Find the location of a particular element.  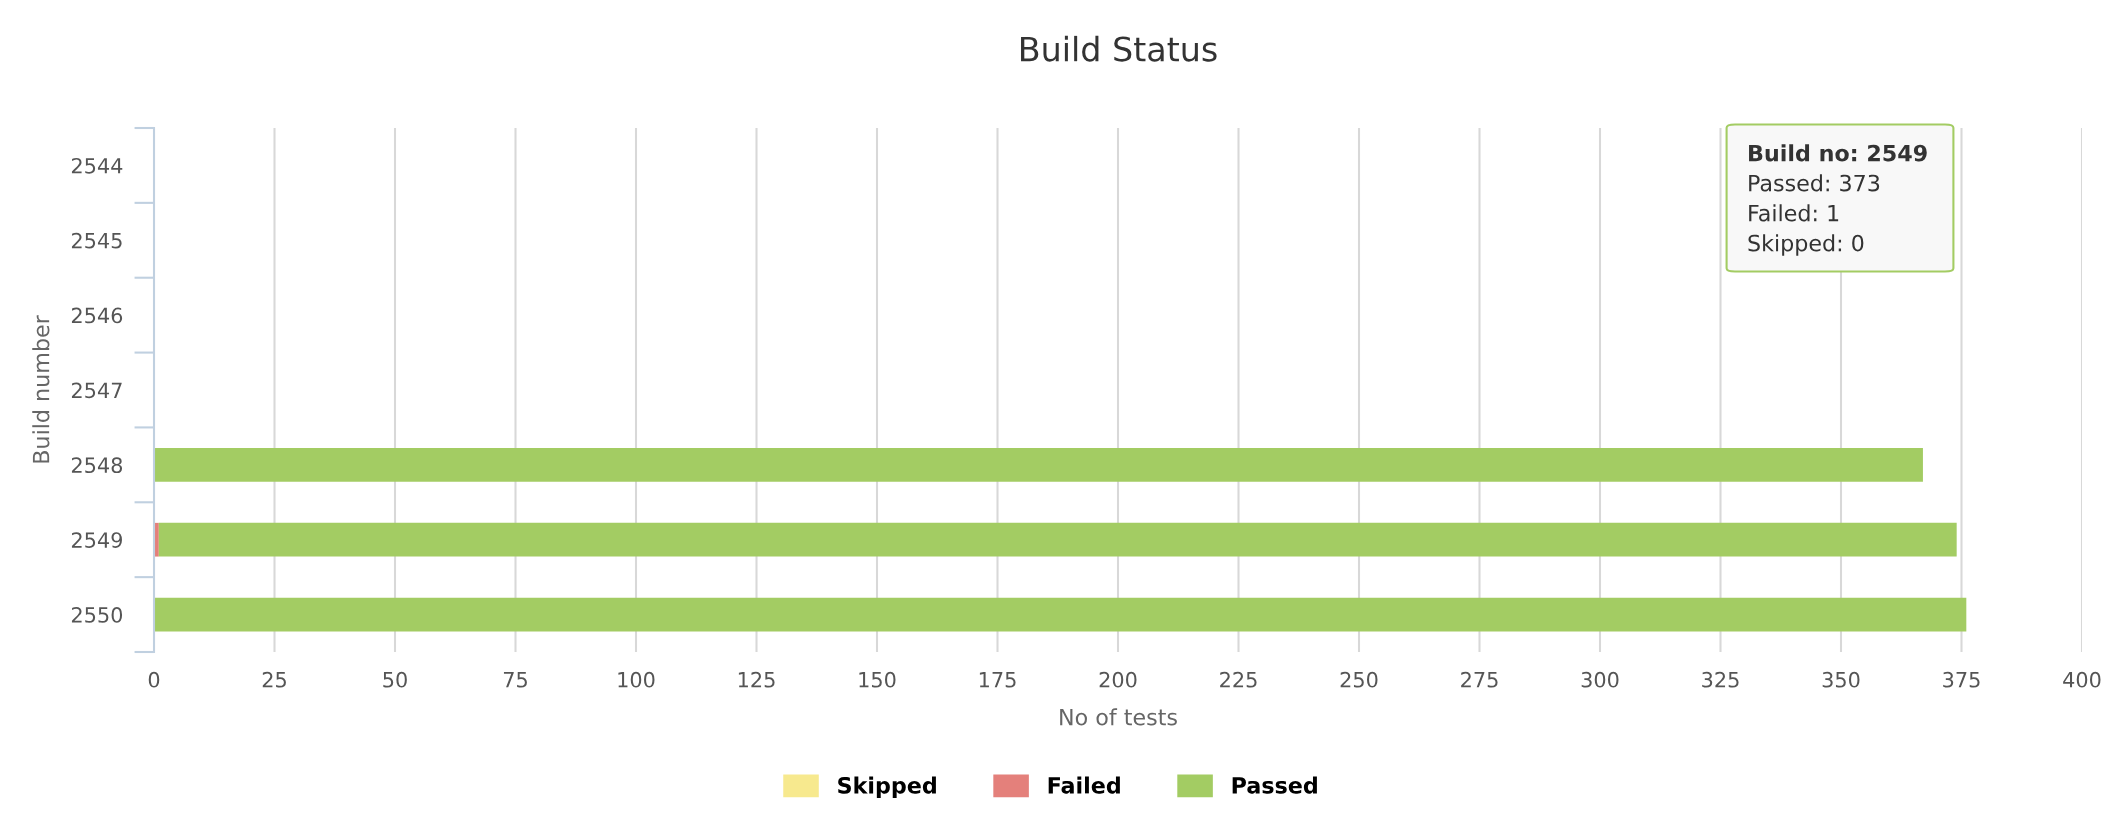

legend-label: Skipped is located at coordinates (887, 787).